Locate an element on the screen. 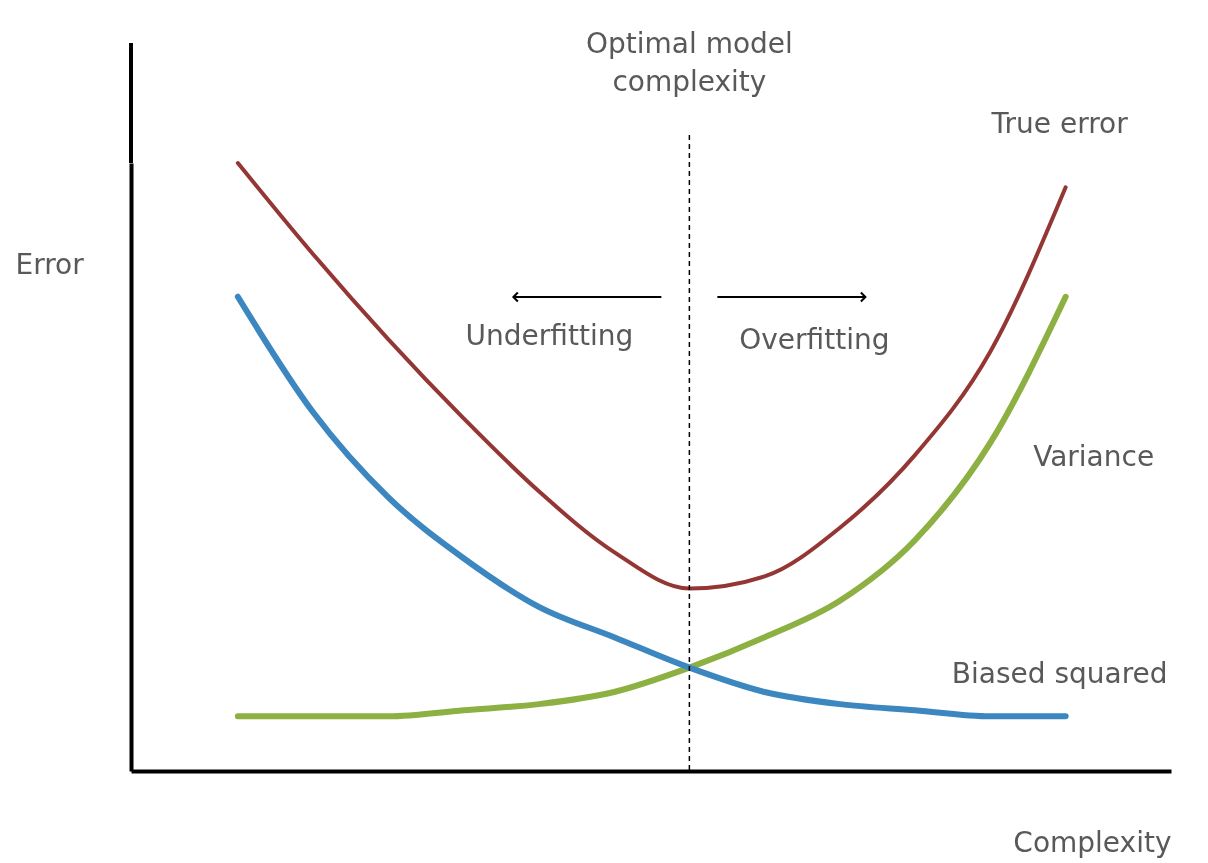 The height and width of the screenshot is (863, 1208). text: True error is located at coordinates (1059, 124).